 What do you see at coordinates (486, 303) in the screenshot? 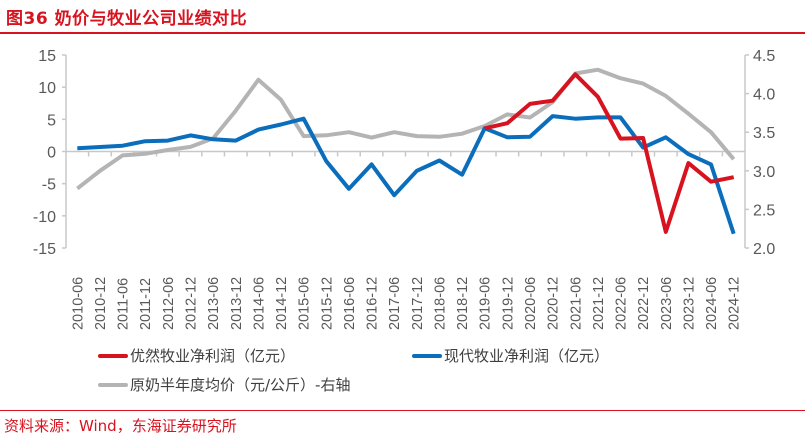
I see `category-label: 2019-06` at bounding box center [486, 303].